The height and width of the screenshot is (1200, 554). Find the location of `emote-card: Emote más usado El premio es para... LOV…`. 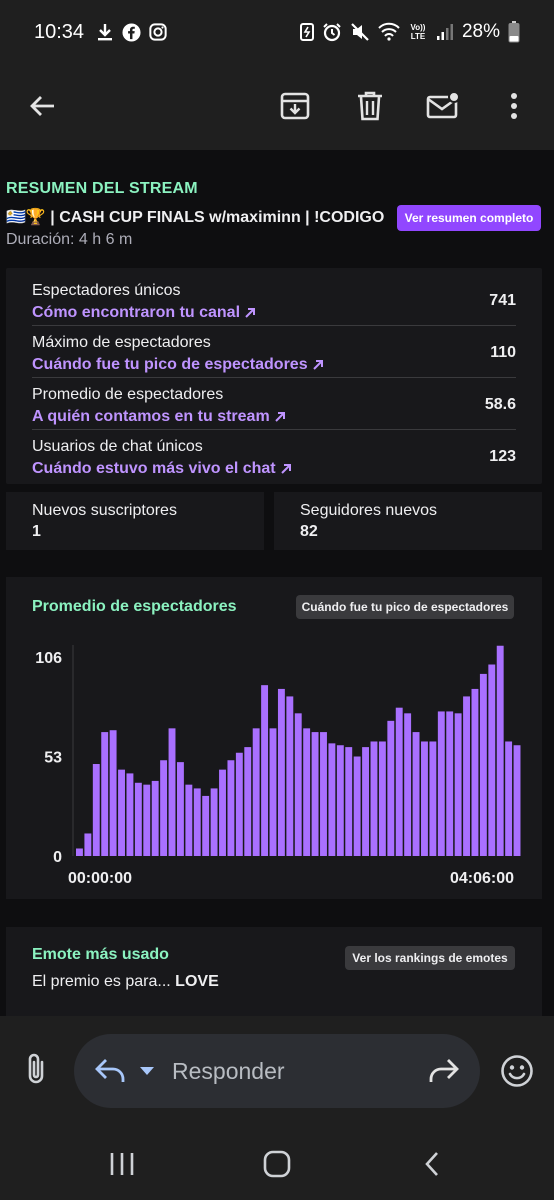

emote-card: Emote más usado El premio es para... LOV… is located at coordinates (274, 971).